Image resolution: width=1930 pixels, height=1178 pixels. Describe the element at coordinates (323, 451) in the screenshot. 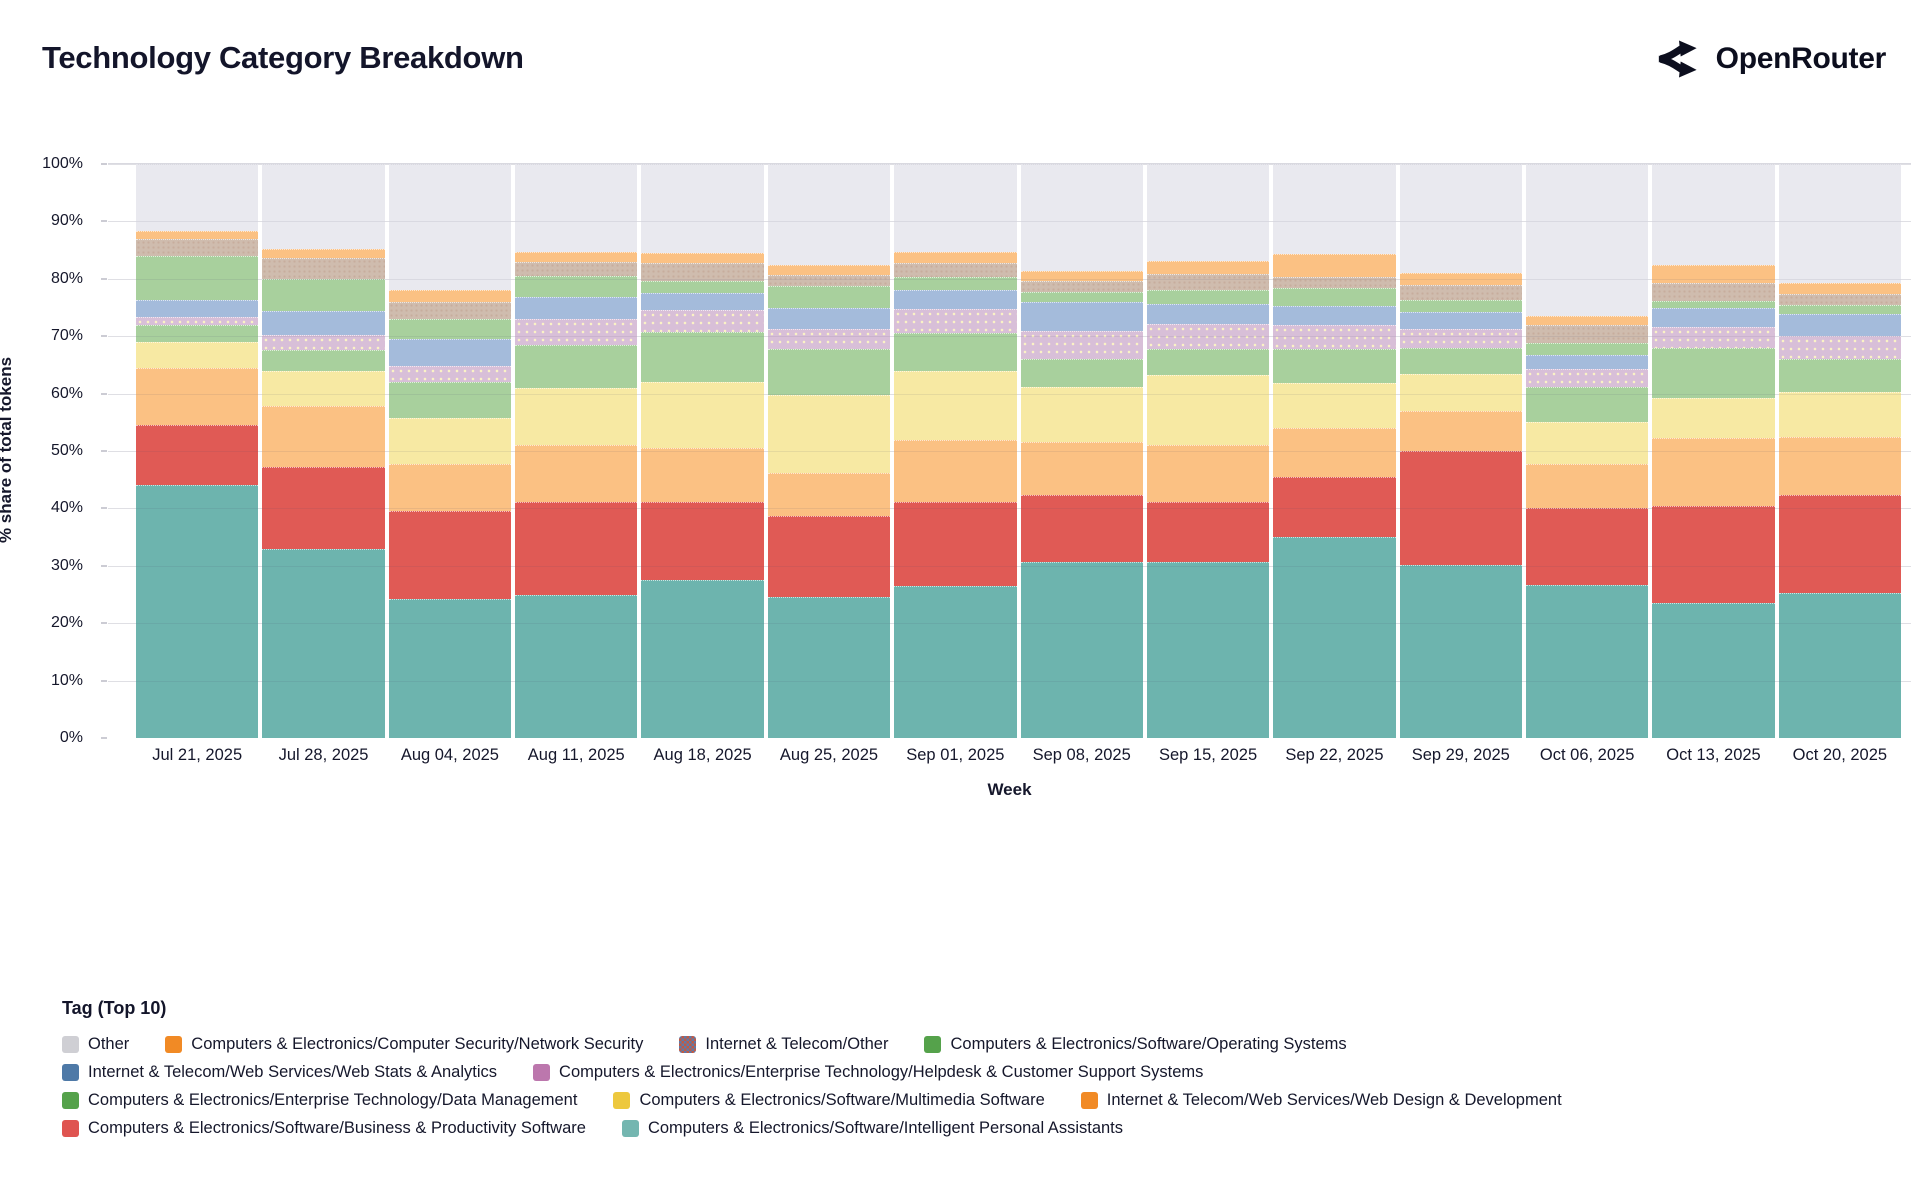

I see `stacked-bar-Jul-28-2025` at that location.